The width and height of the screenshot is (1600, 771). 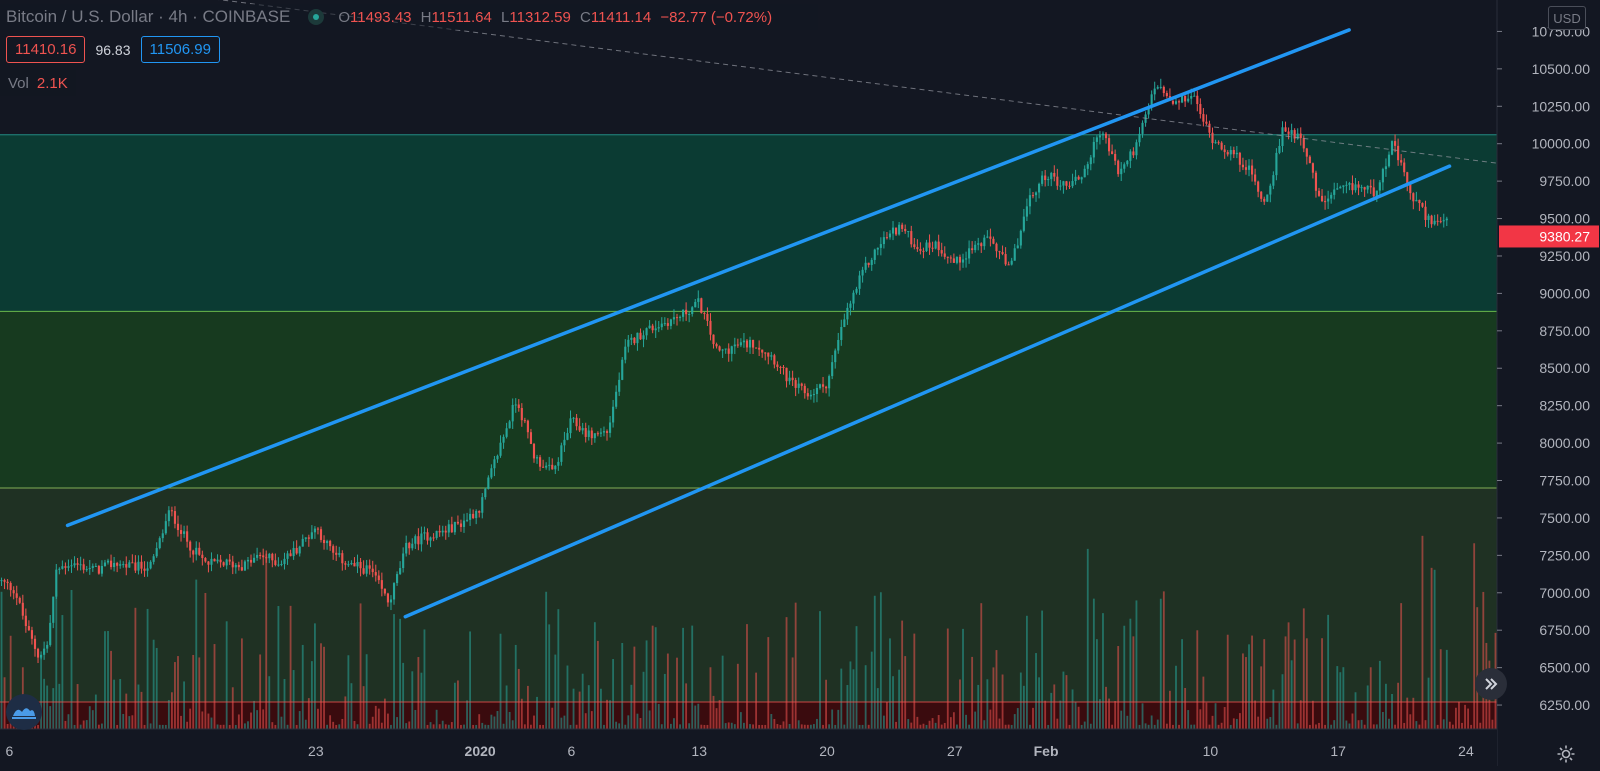 What do you see at coordinates (148, 16) in the screenshot?
I see `symbol-title: Bitcoin / U.S. Dollar · 4h · COINBASE` at bounding box center [148, 16].